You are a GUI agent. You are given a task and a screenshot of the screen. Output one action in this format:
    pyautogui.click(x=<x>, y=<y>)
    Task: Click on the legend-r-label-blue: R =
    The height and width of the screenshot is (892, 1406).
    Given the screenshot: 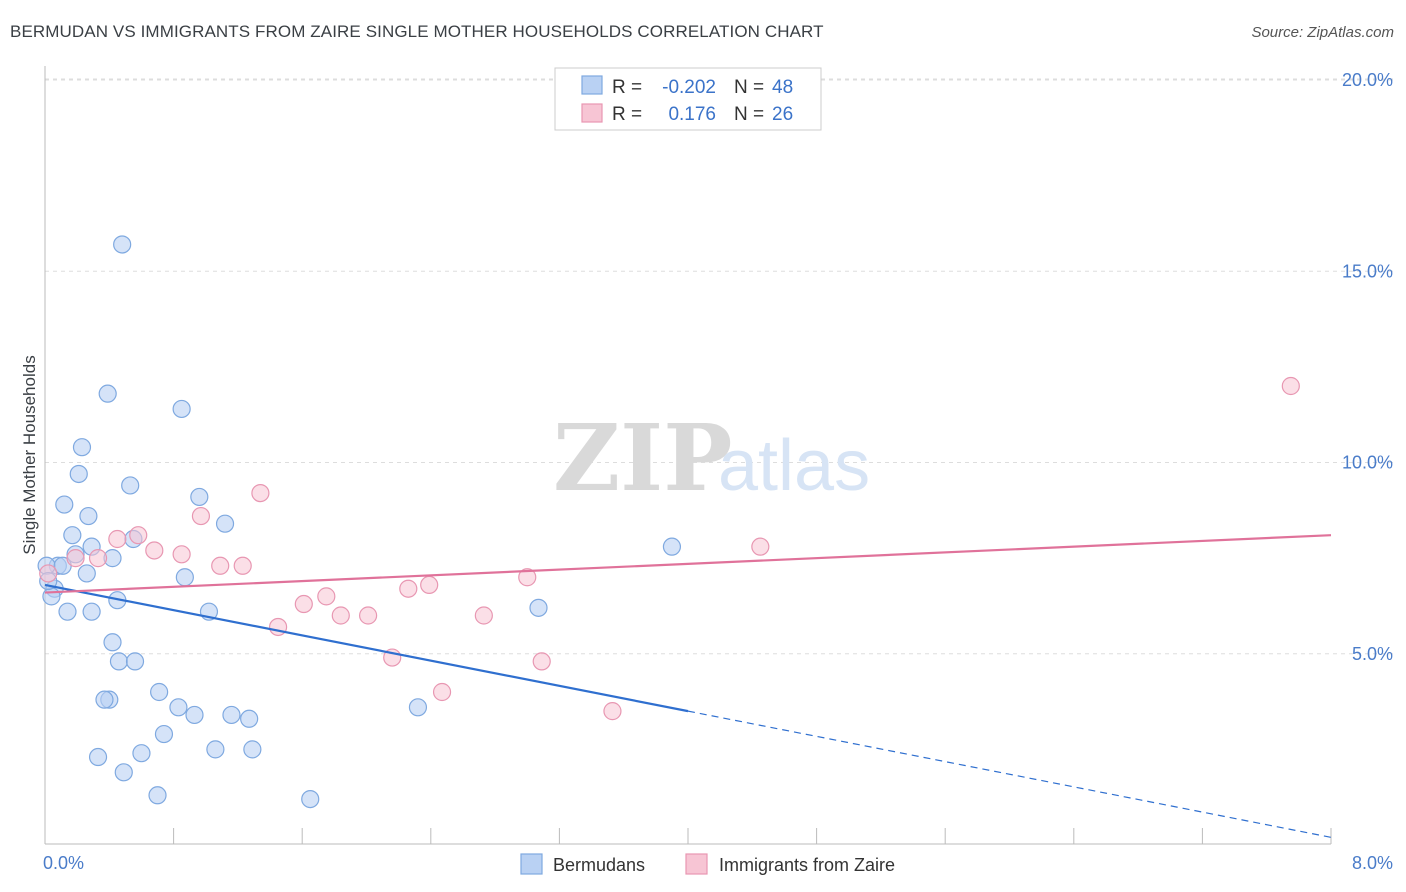 What is the action you would take?
    pyautogui.click(x=627, y=87)
    